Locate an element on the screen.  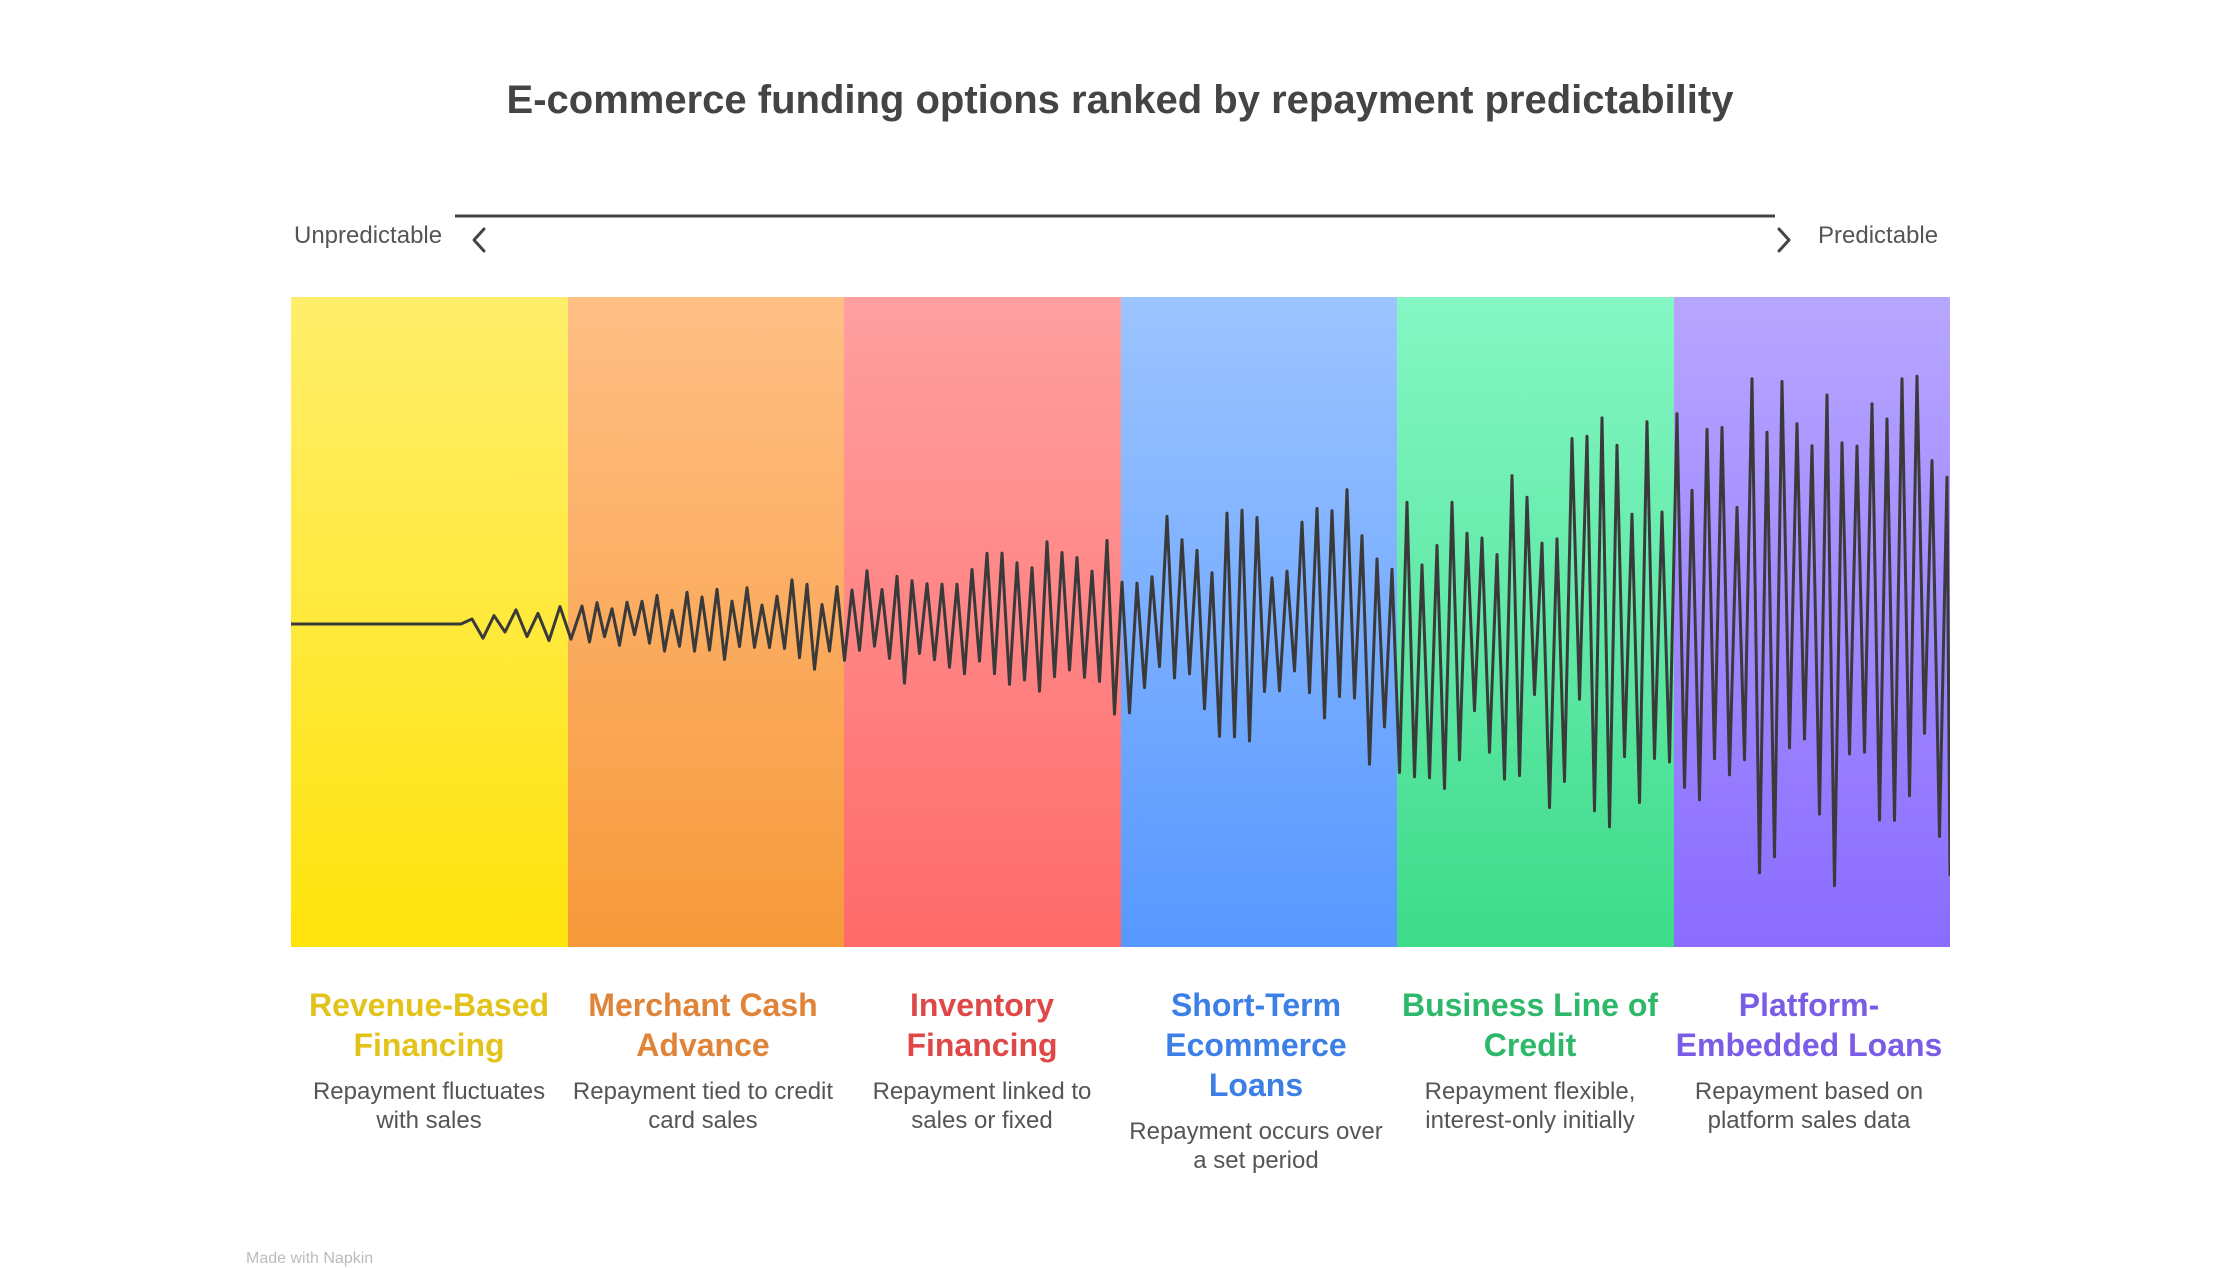
axis-label-predictable: Predictable is located at coordinates (1878, 235).